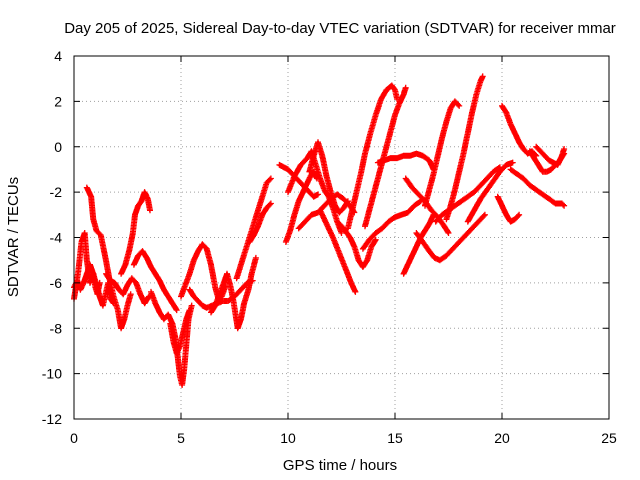 This screenshot has width=640, height=480. I want to click on x-tick-label: 5, so click(181, 438).